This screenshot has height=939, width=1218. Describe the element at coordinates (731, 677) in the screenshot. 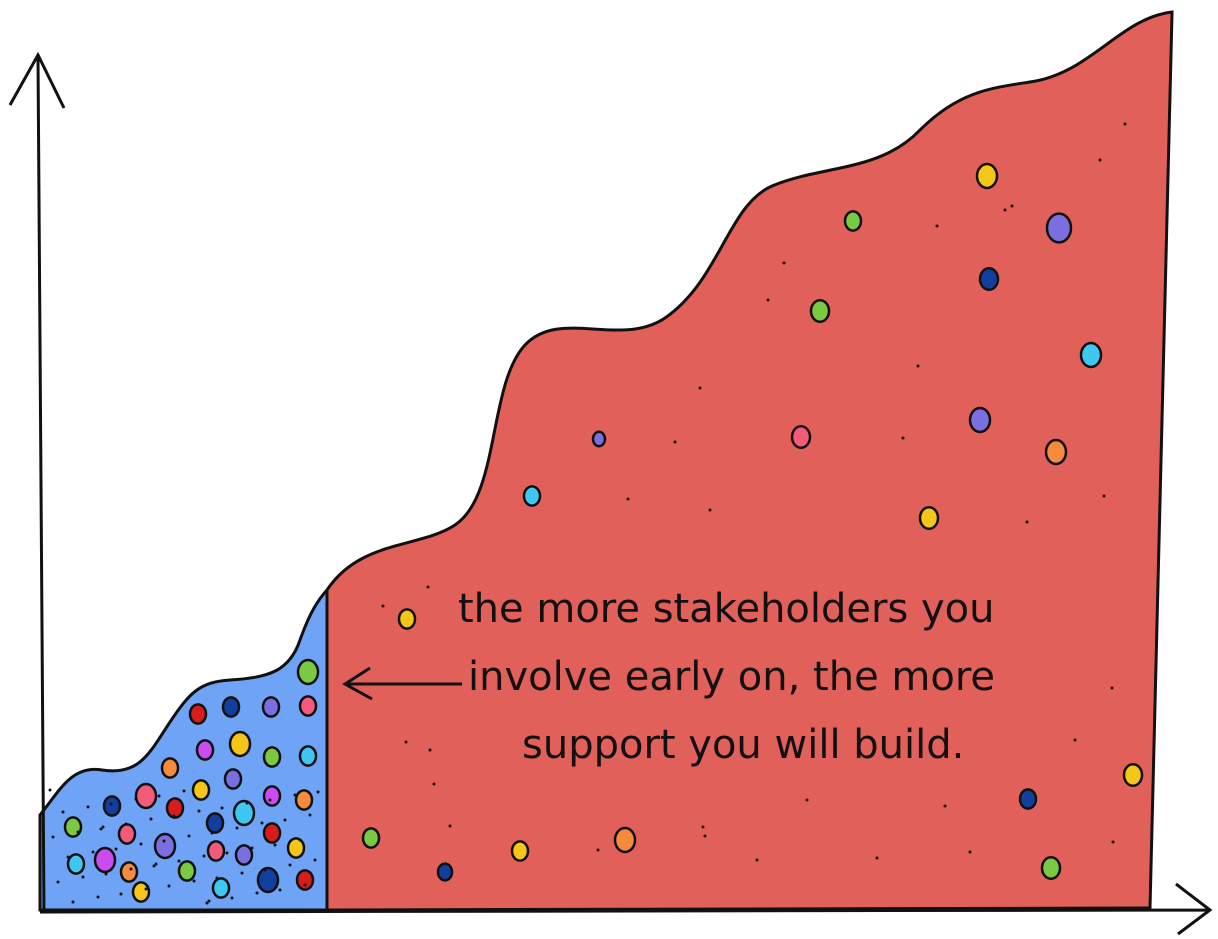

I see `annotation-line: involve early on, the more` at that location.